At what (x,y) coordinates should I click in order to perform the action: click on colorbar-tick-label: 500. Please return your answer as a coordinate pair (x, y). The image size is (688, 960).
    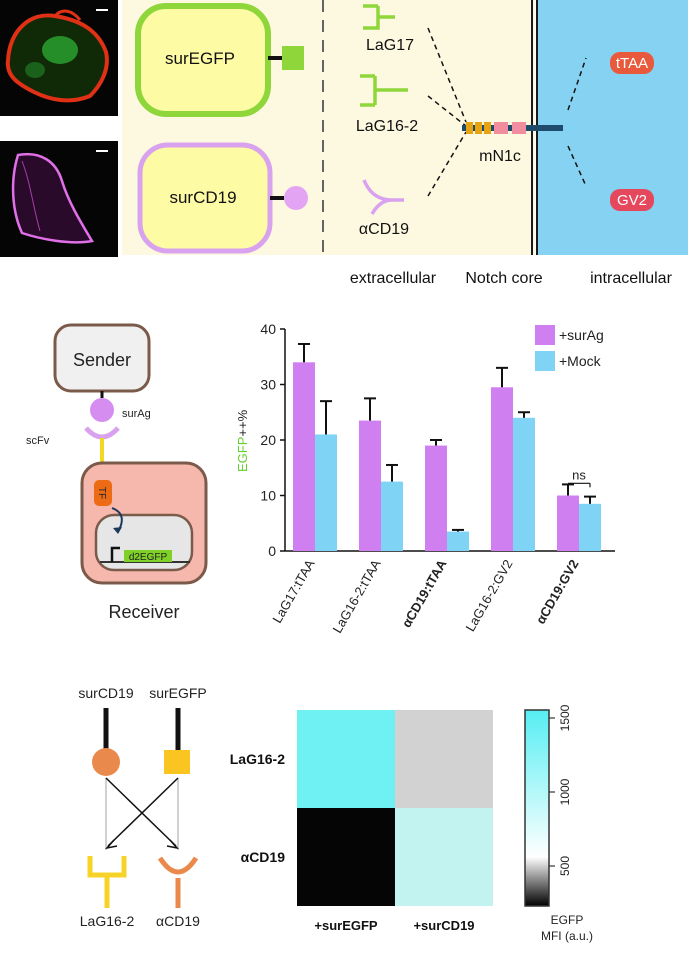
    Looking at the image, I should click on (565, 866).